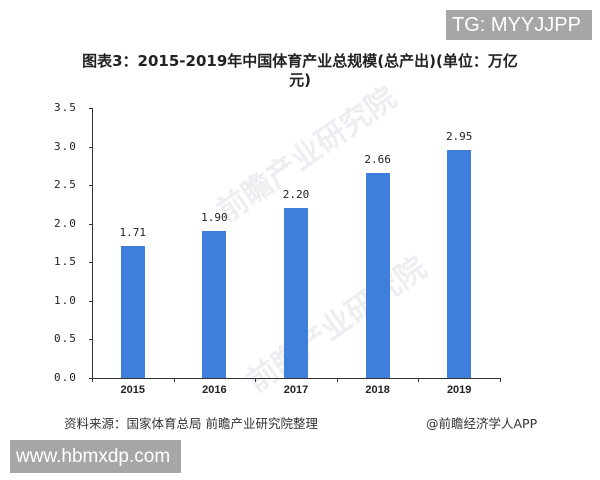 This screenshot has height=480, width=600. I want to click on y-tick-label: 1.0, so click(65, 300).